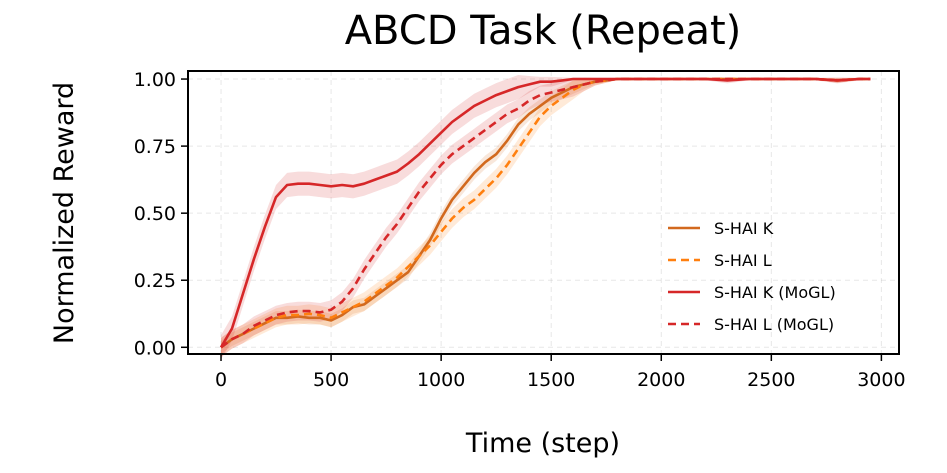 This screenshot has height=473, width=947. I want to click on y-tick-label: 0.50, so click(155, 214).